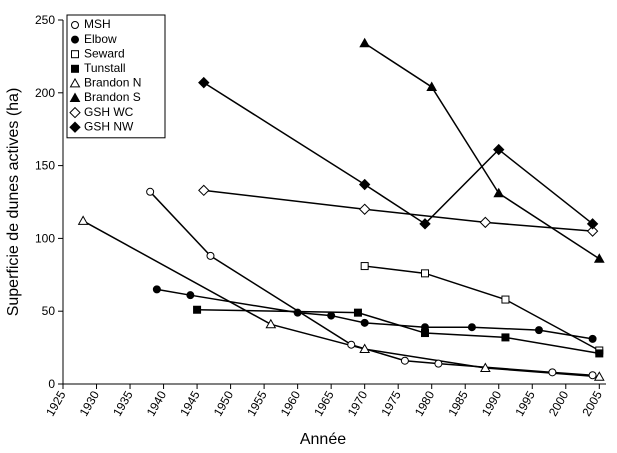 This screenshot has width=617, height=453. Describe the element at coordinates (49, 311) in the screenshot. I see `y-tick-label: 50` at that location.